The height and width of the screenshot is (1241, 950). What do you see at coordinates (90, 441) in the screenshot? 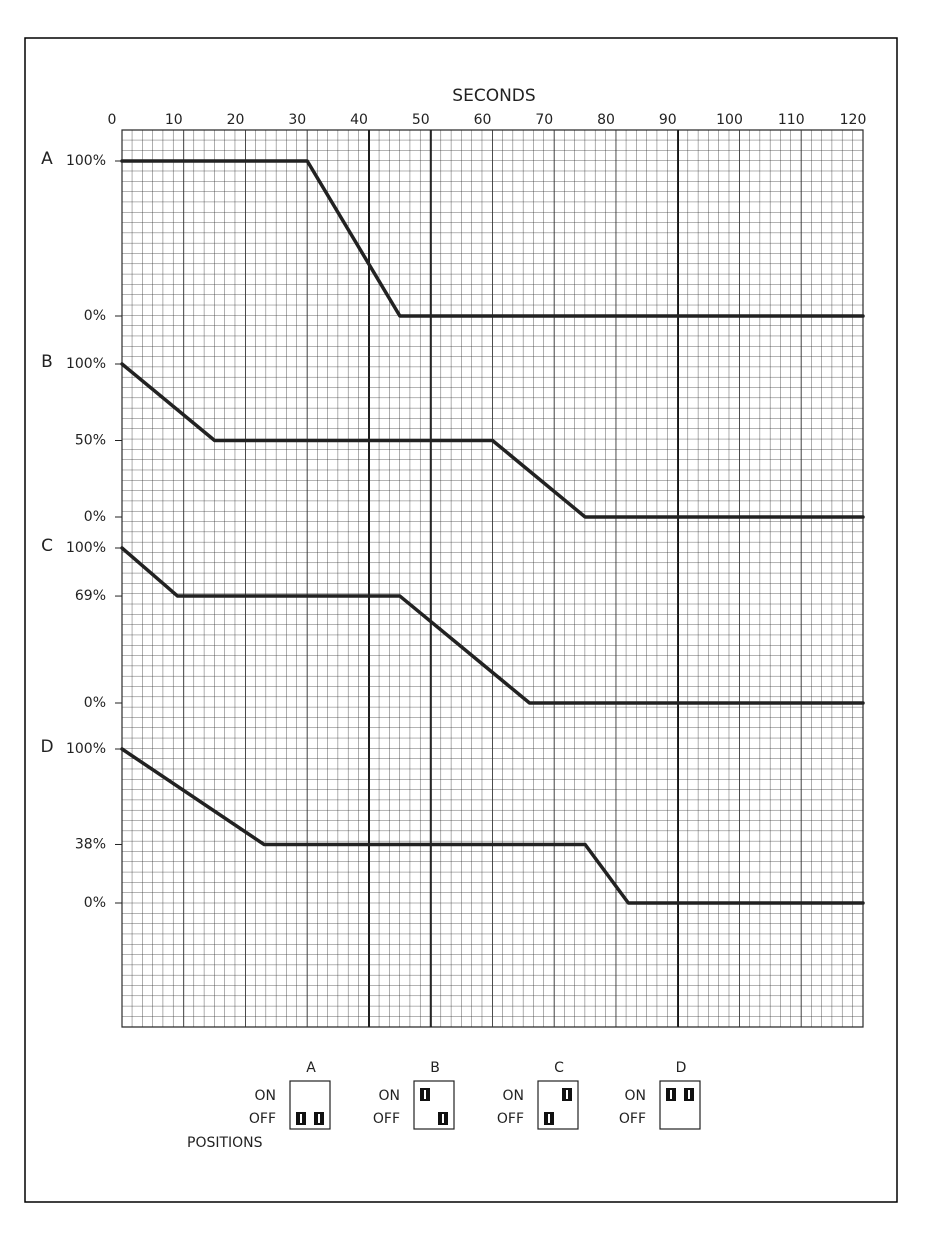
I see `y-tick-label: 50%` at bounding box center [90, 441].